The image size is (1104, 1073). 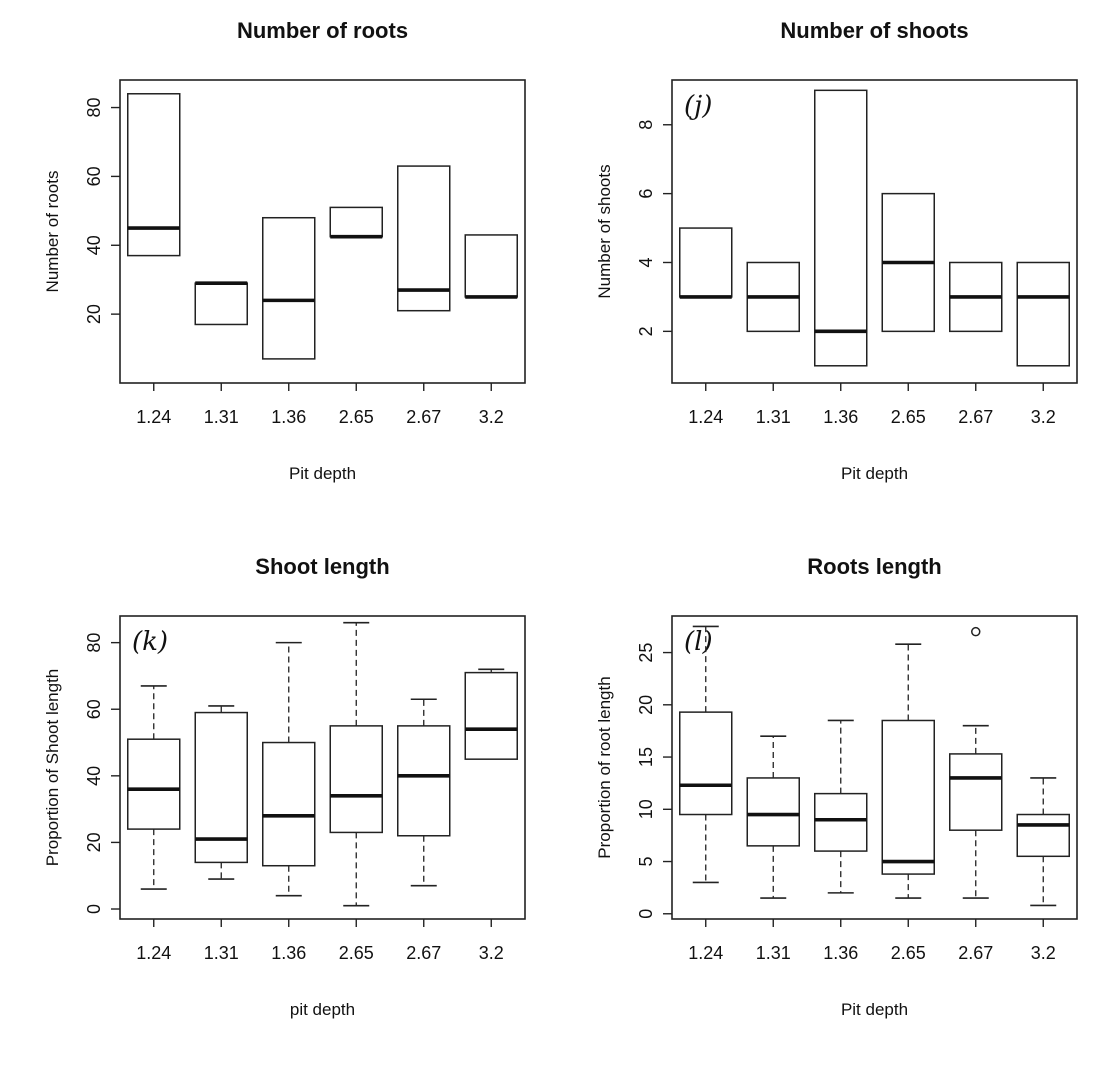 I want to click on y-axis-label: Proportion of Shoot length, so click(x=52, y=768).